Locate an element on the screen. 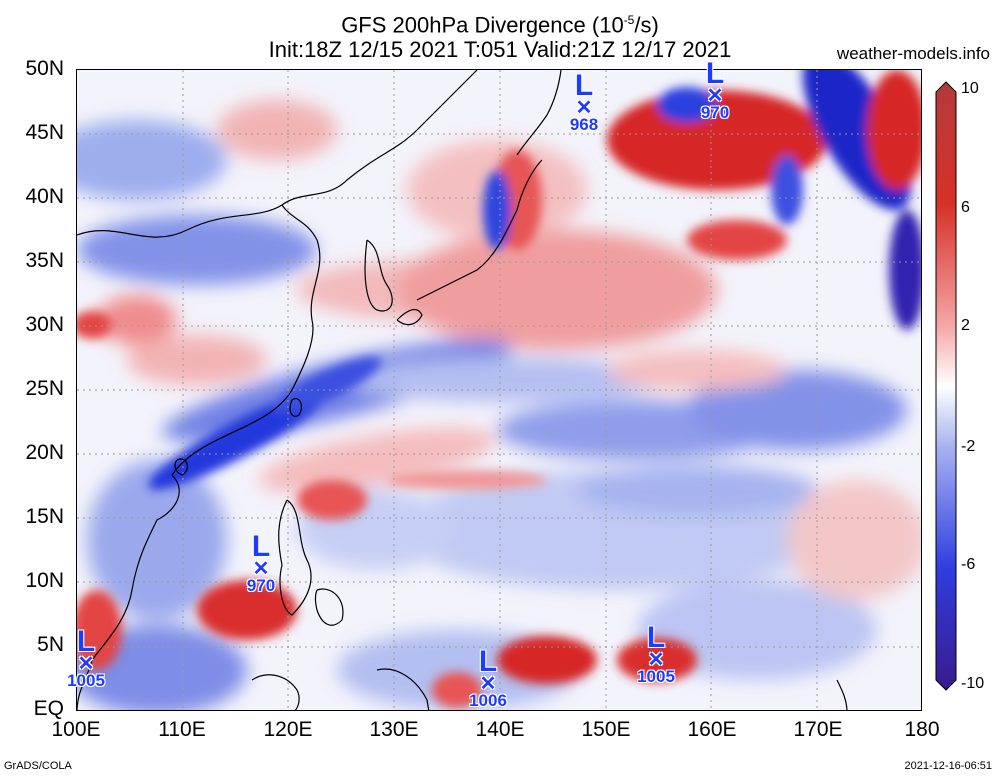 This screenshot has height=779, width=1000. lat-label: 50N is located at coordinates (44, 68).